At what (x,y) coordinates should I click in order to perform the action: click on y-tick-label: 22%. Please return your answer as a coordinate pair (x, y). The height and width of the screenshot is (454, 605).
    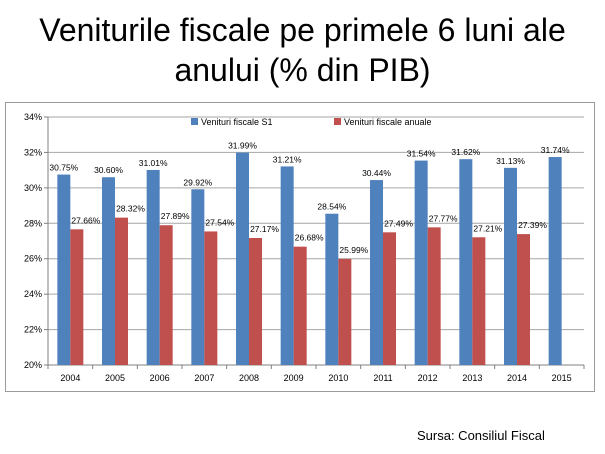
    Looking at the image, I should click on (33, 330).